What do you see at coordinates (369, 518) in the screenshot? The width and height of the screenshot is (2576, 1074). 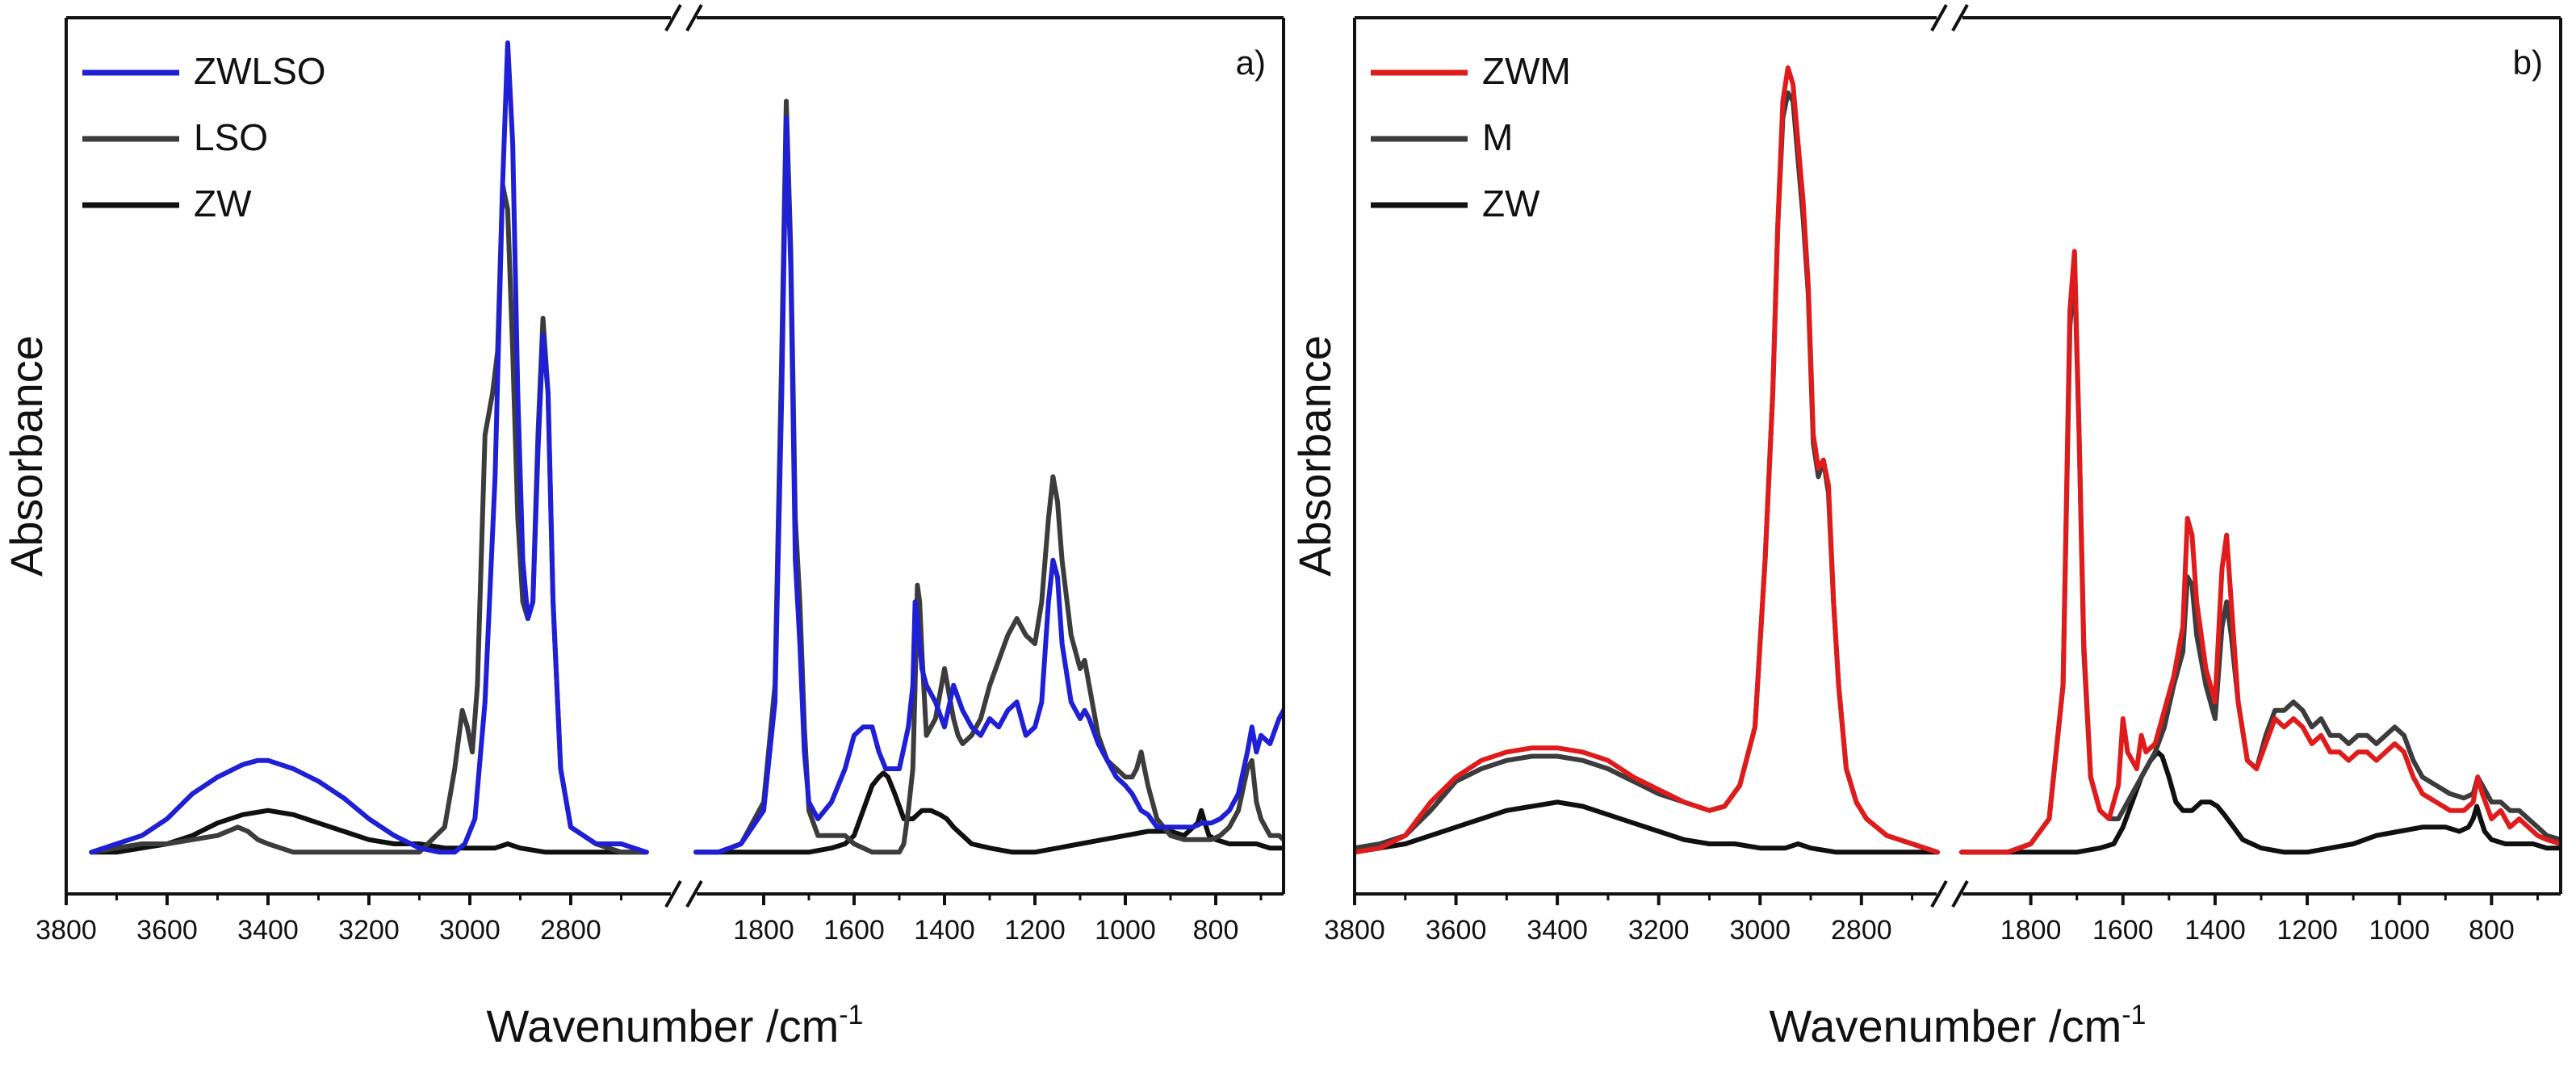 I see `series-line-lso-high` at bounding box center [369, 518].